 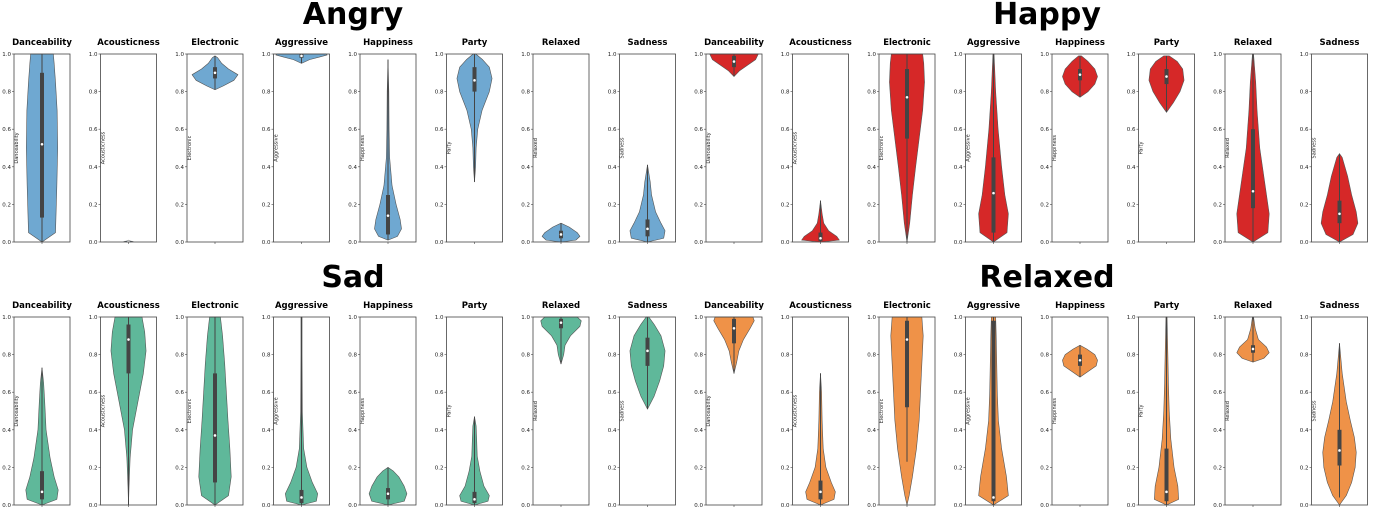 What do you see at coordinates (17, 410) in the screenshot?
I see `y-axis-label-sad-danceability: Danceability` at bounding box center [17, 410].